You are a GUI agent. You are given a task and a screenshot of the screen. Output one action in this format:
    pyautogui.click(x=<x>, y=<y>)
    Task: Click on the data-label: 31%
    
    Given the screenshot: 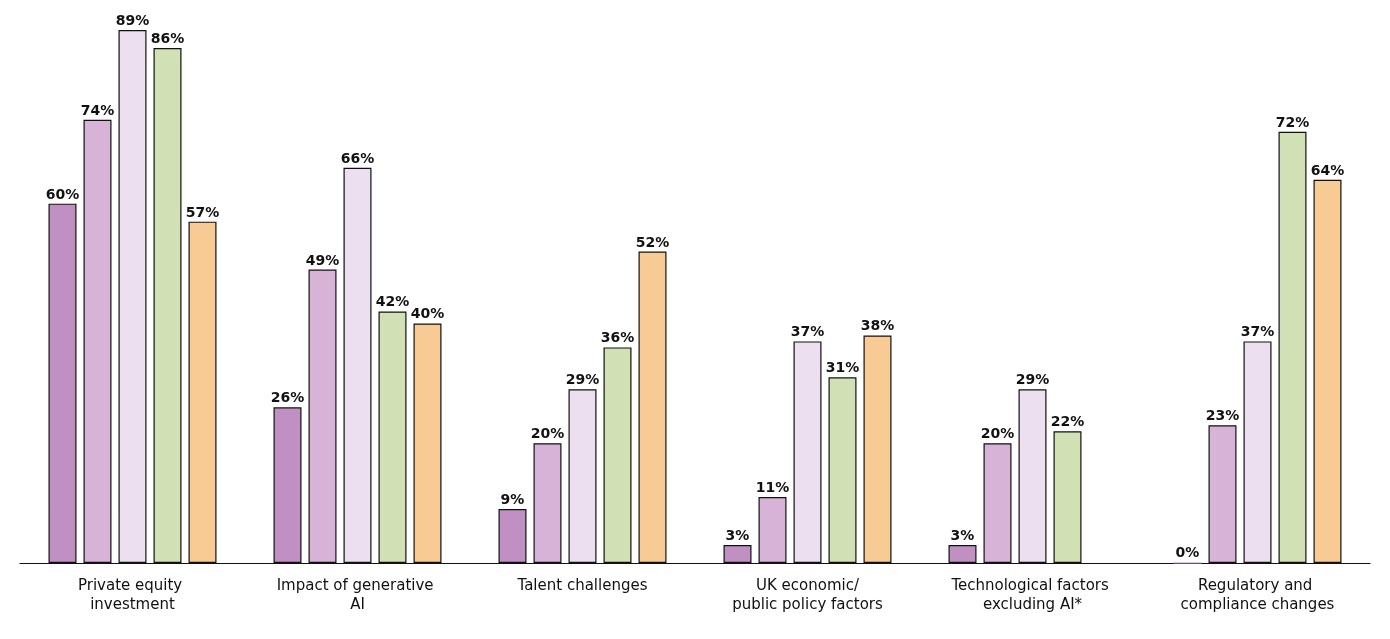 What is the action you would take?
    pyautogui.click(x=842, y=367)
    